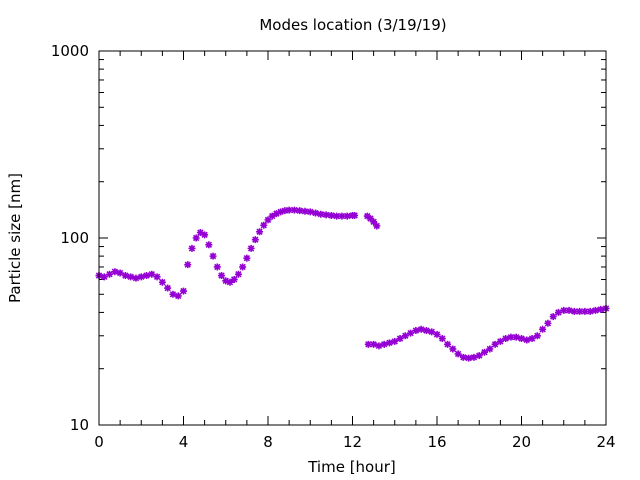 The height and width of the screenshot is (480, 640). What do you see at coordinates (521, 442) in the screenshot?
I see `x-tick-label: 20` at bounding box center [521, 442].